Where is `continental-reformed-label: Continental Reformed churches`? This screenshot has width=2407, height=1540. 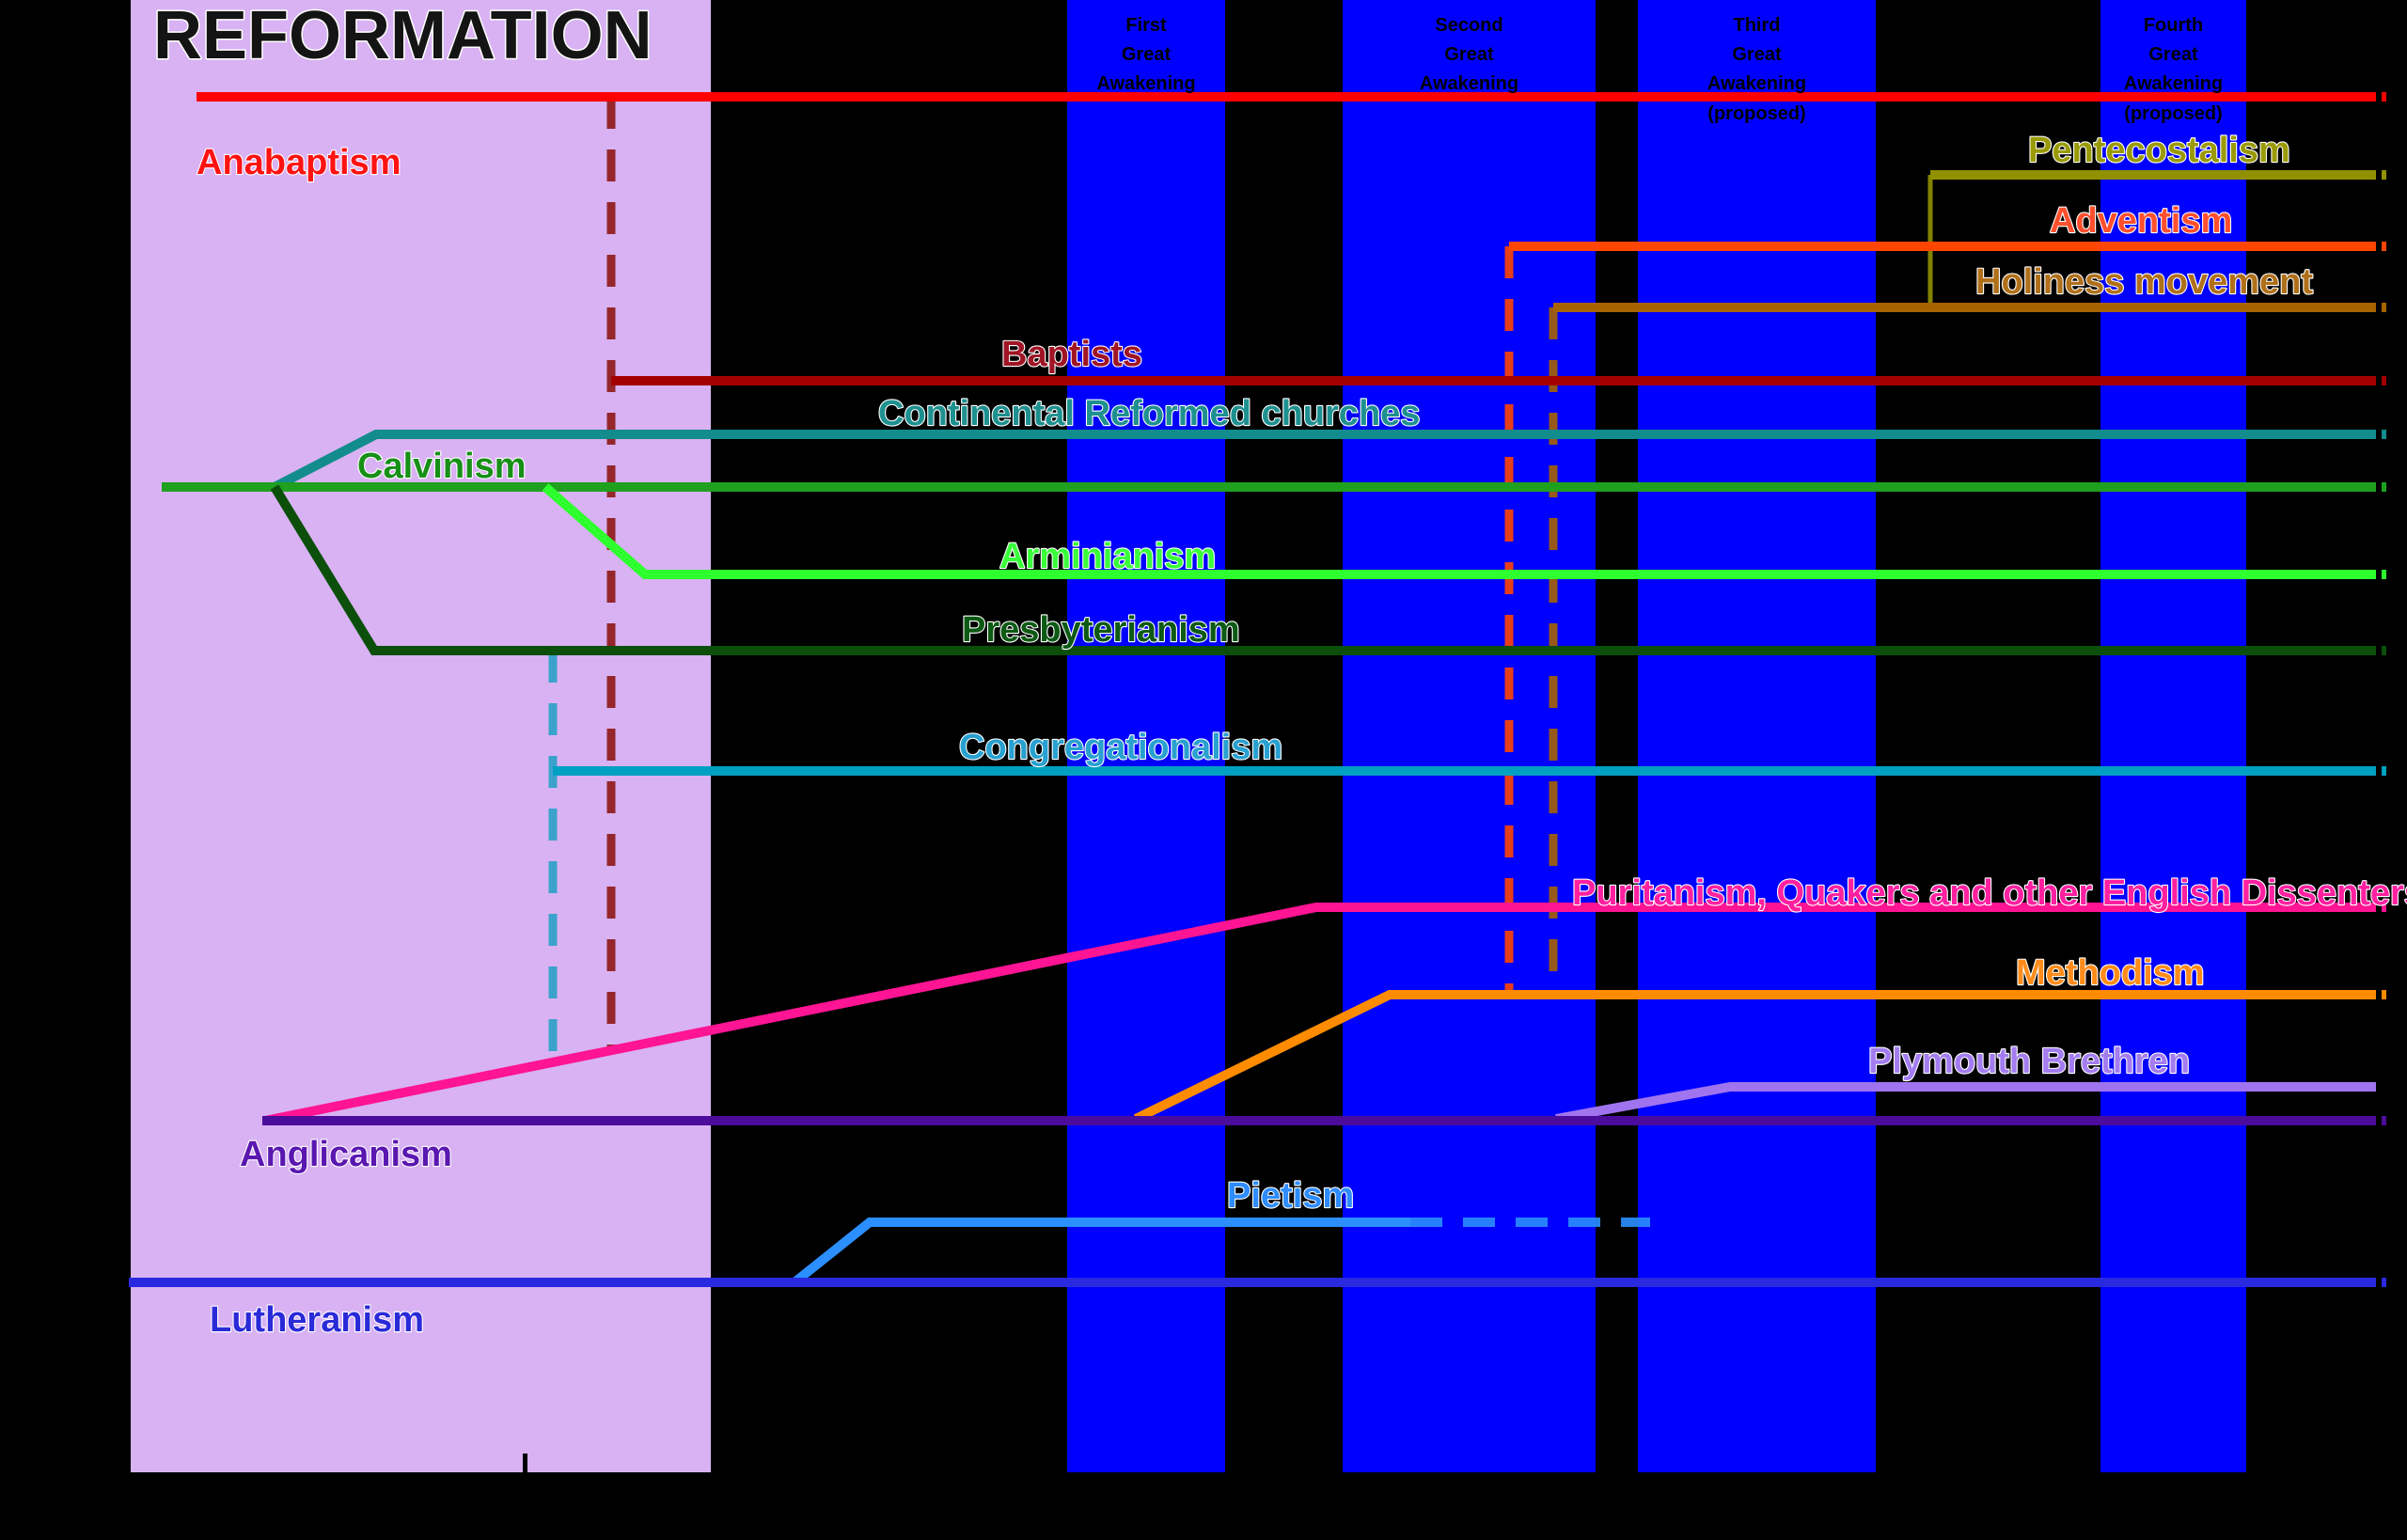
continental-reformed-label: Continental Reformed churches is located at coordinates (1149, 414).